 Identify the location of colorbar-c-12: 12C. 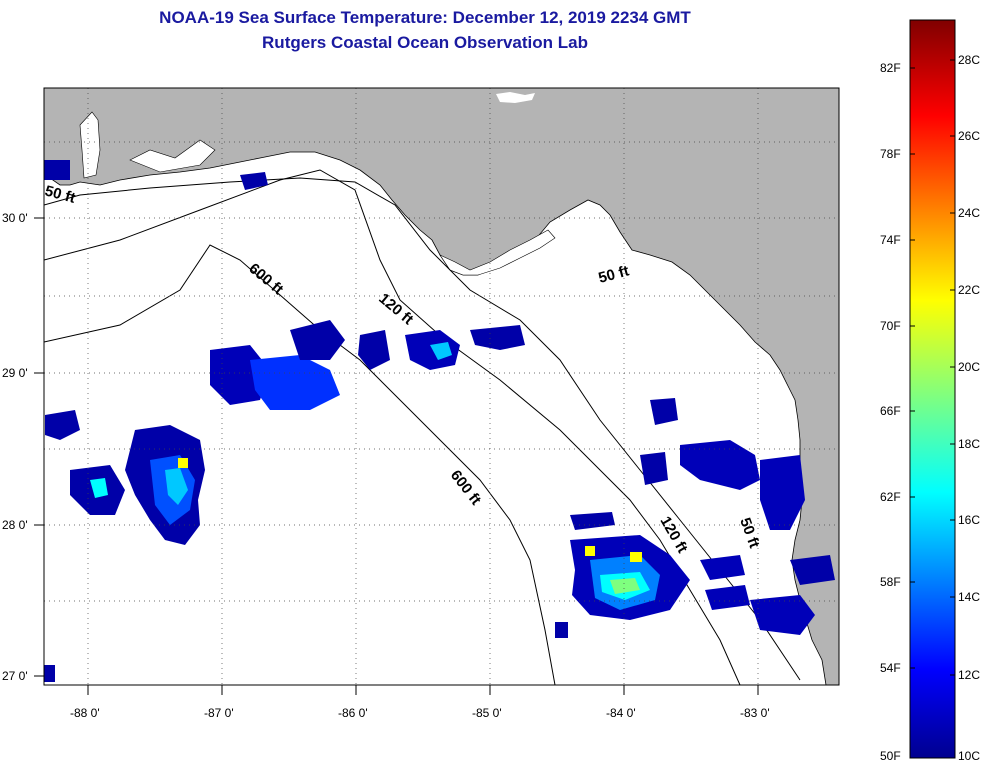
(969, 675).